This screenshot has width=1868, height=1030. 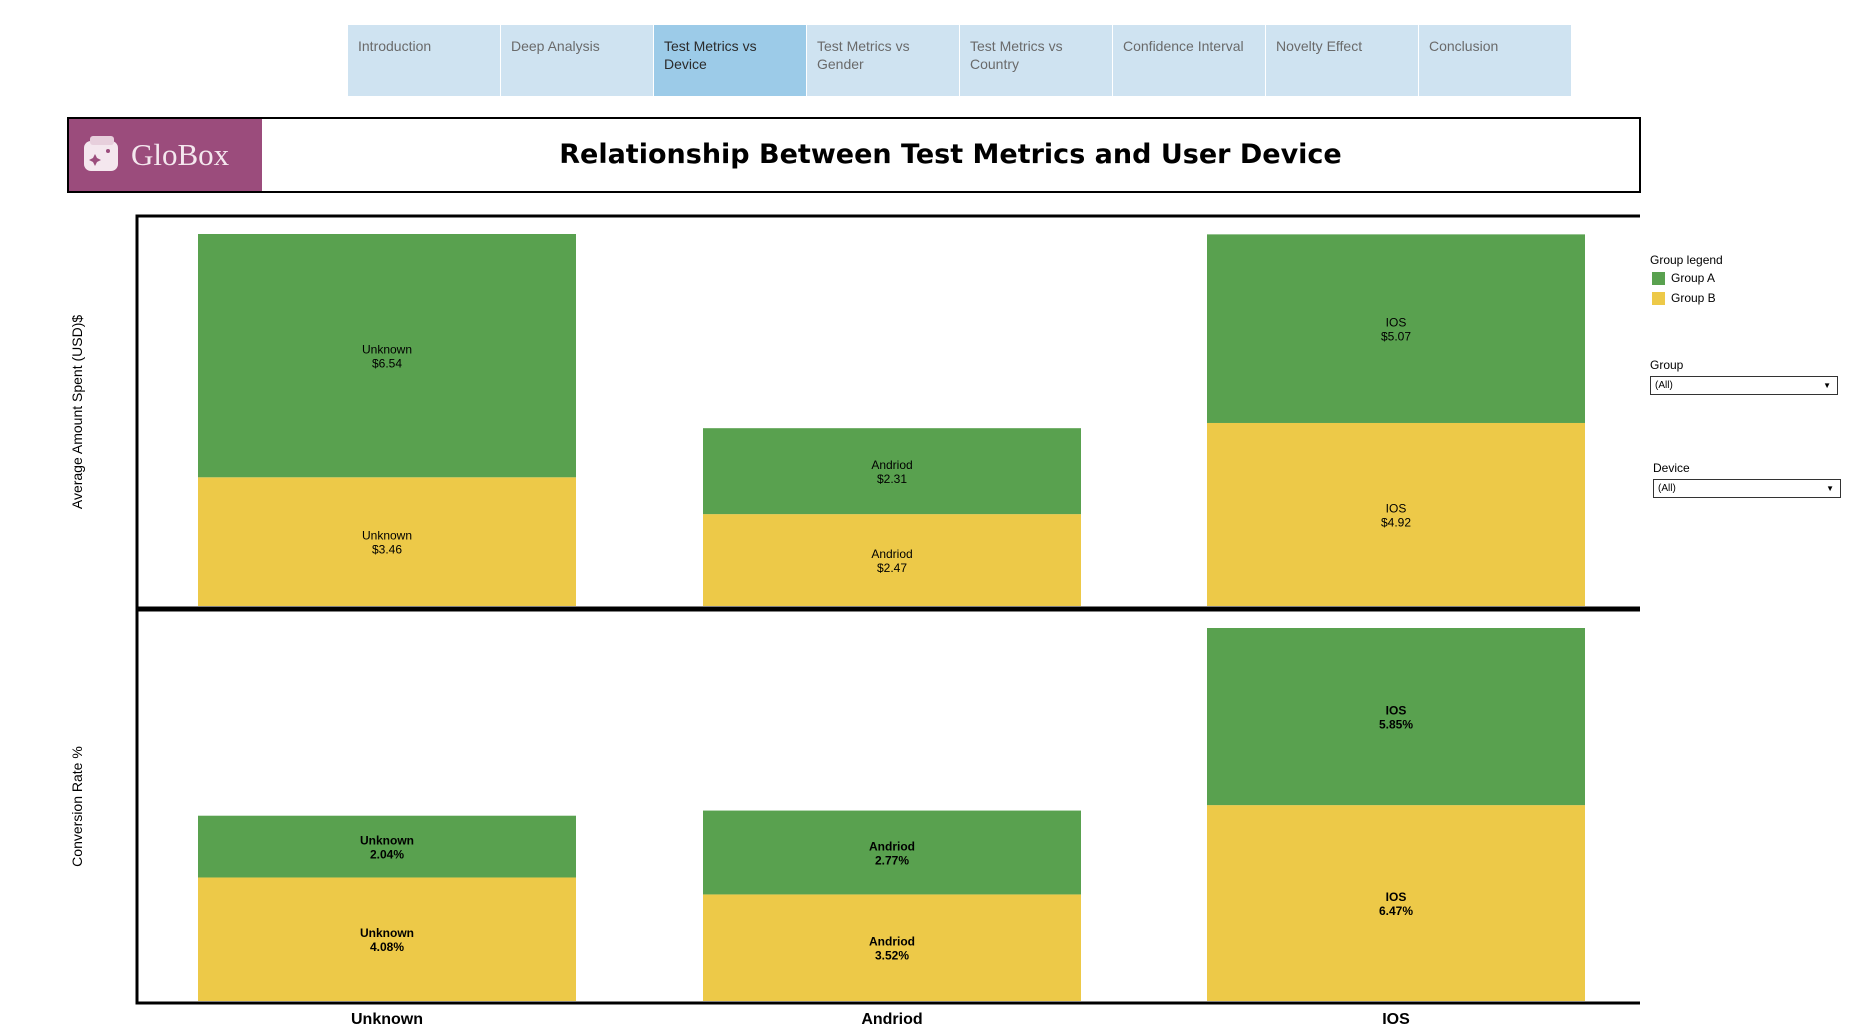 What do you see at coordinates (891, 554) in the screenshot?
I see `bar-label-category-0-1-0: Andriod` at bounding box center [891, 554].